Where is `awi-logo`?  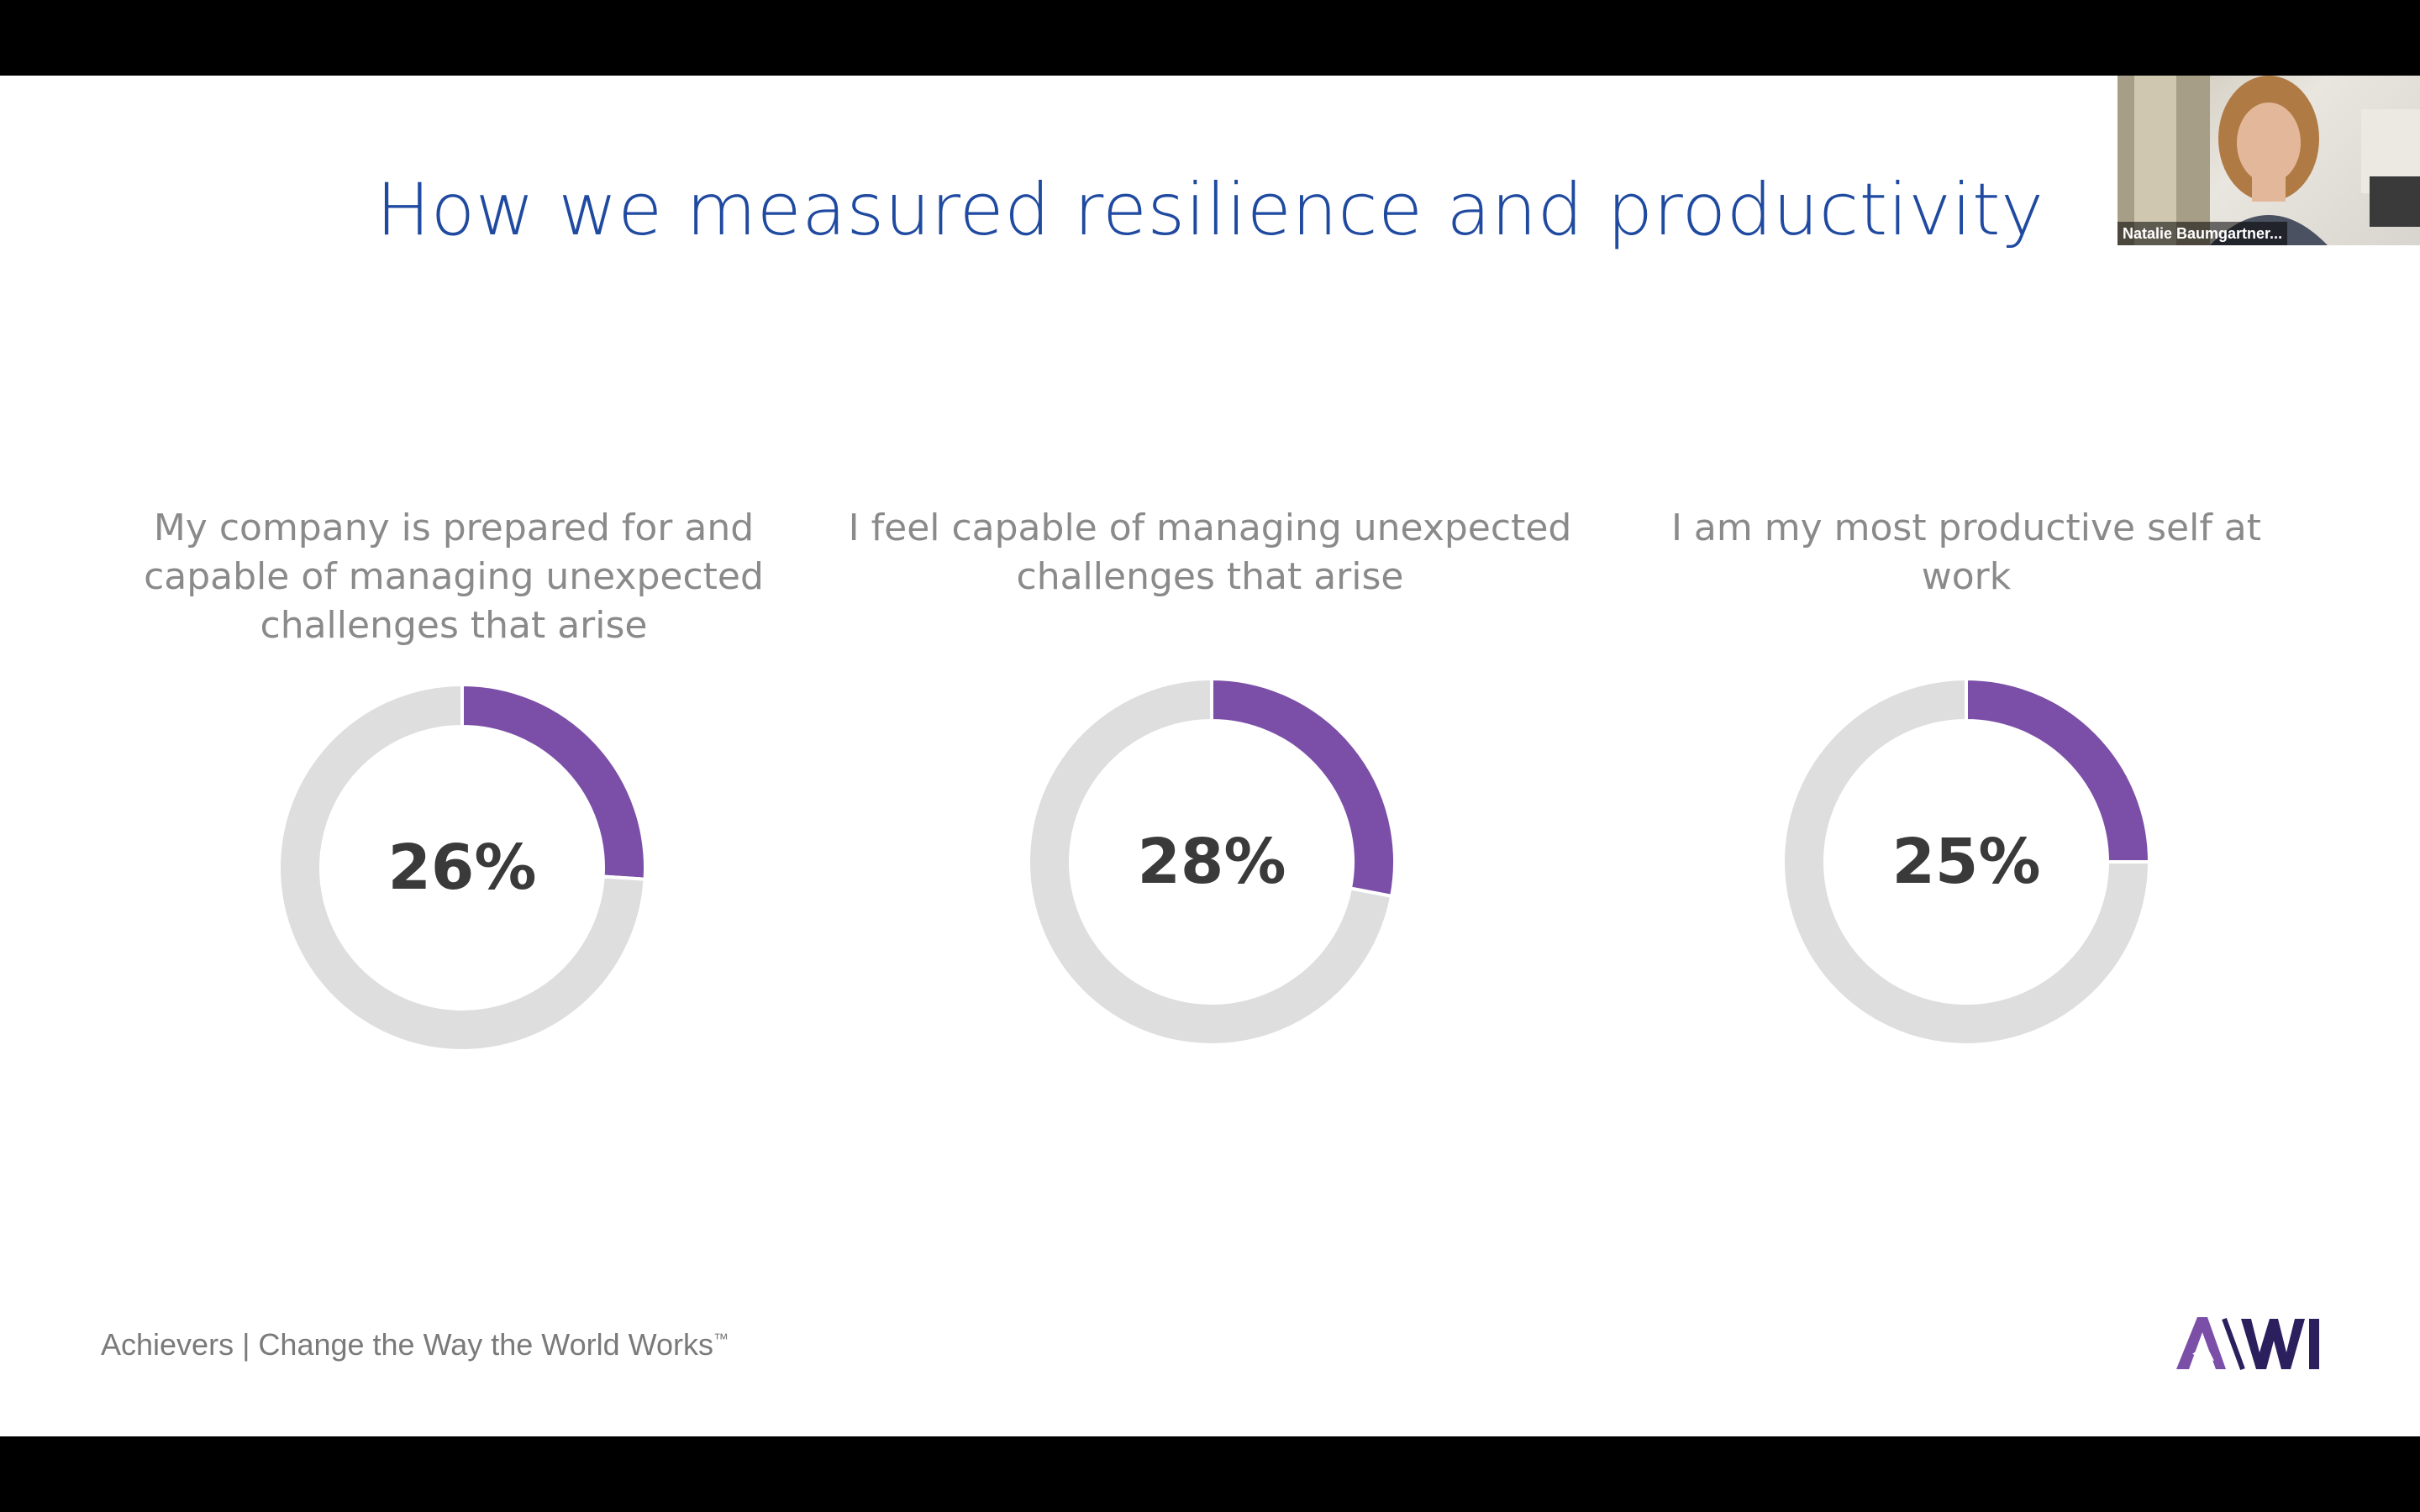 awi-logo is located at coordinates (2247, 1344).